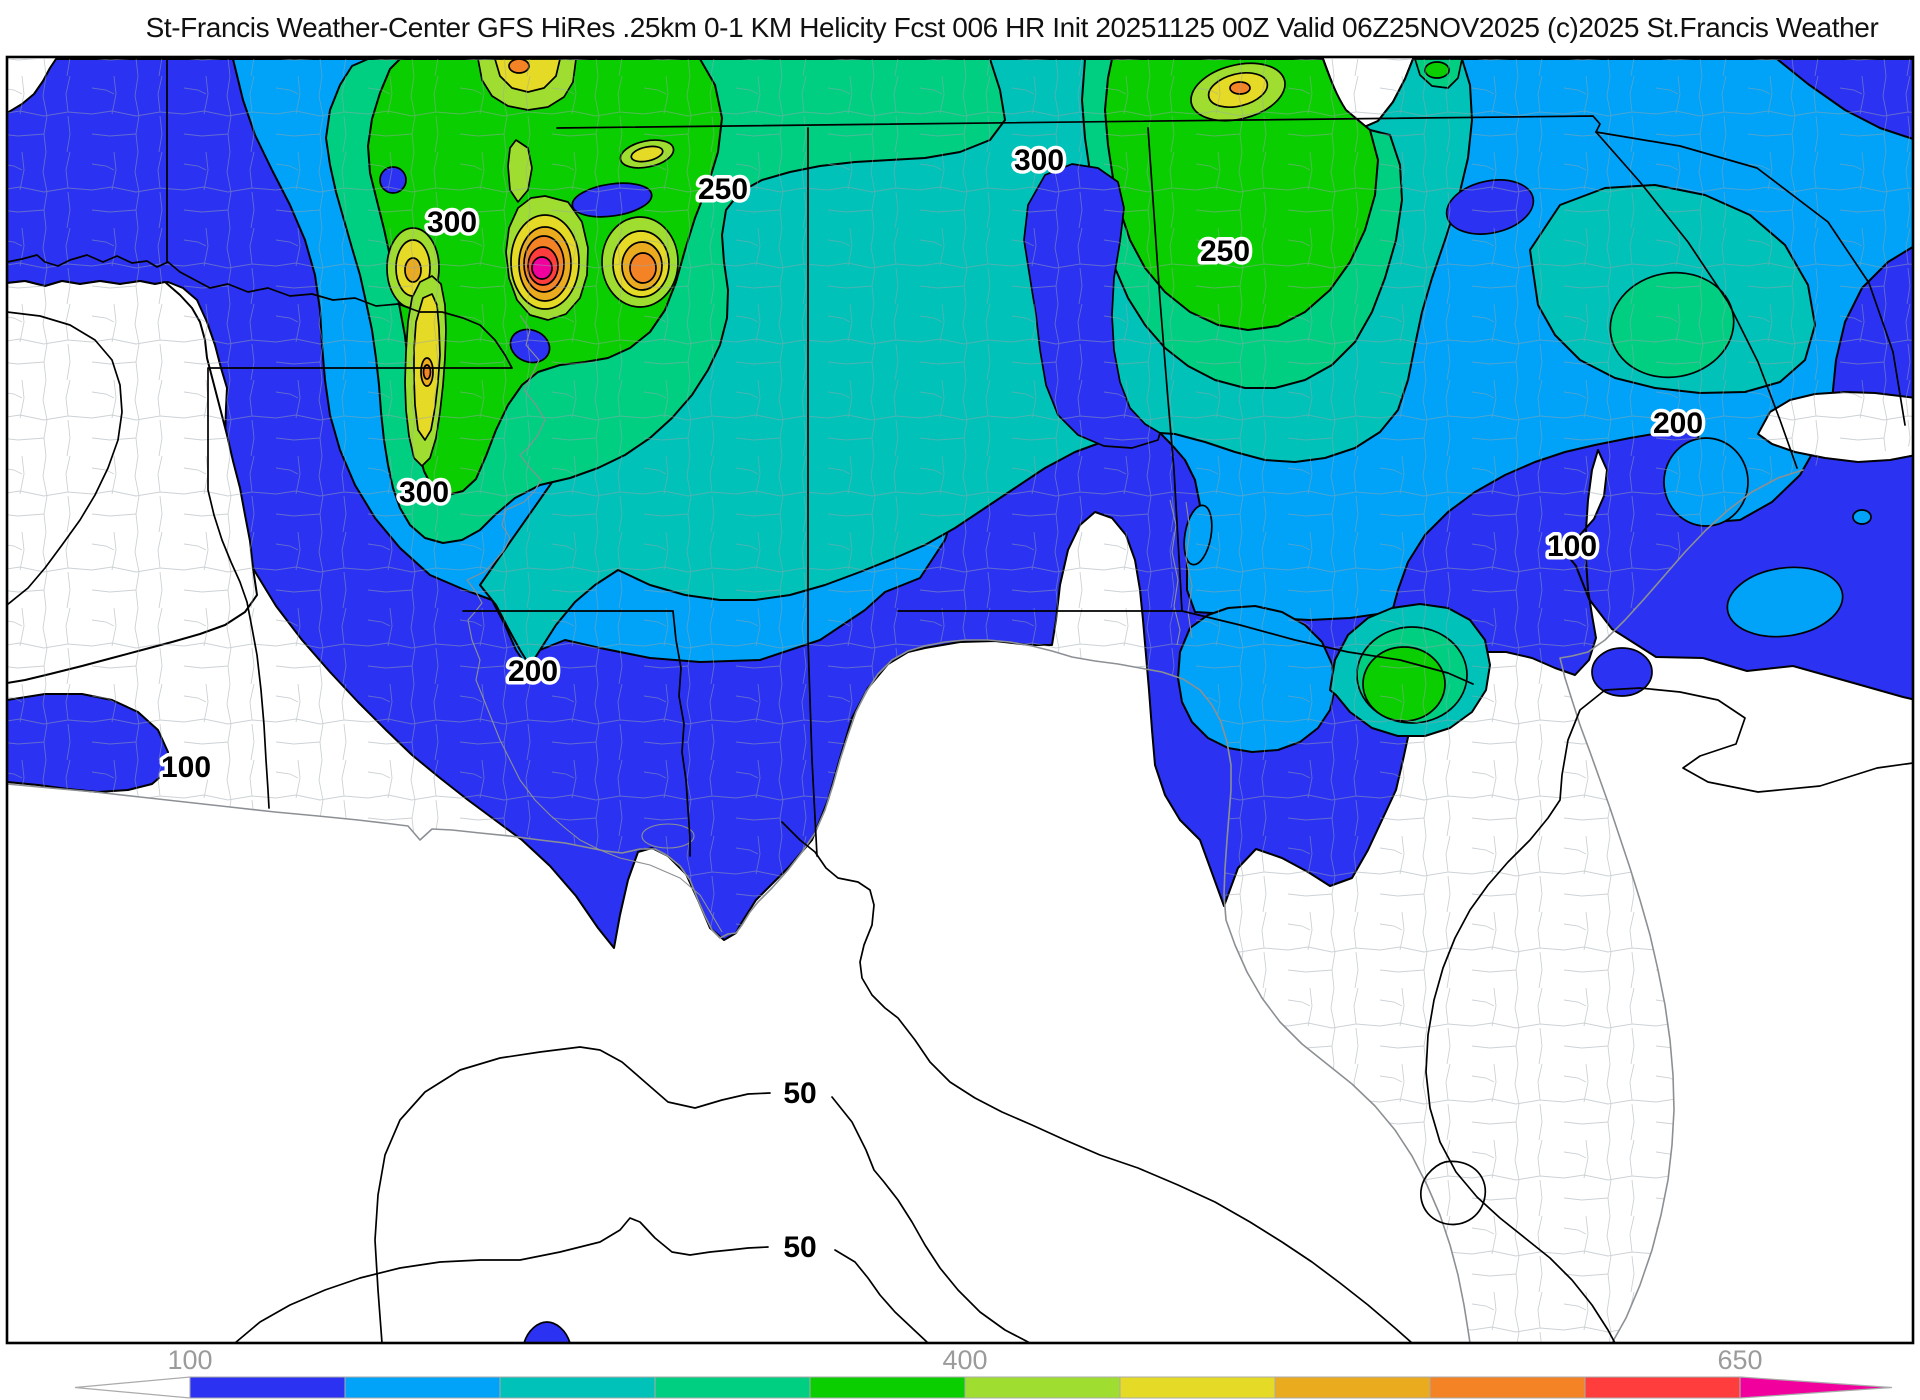 The height and width of the screenshot is (1400, 1920). I want to click on colorbar-tick-650: 650, so click(1739, 1360).